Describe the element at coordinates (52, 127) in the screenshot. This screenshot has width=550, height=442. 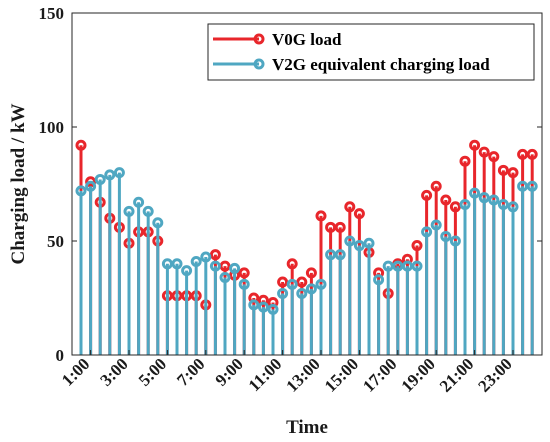
I see `y-tick-label: 100` at that location.